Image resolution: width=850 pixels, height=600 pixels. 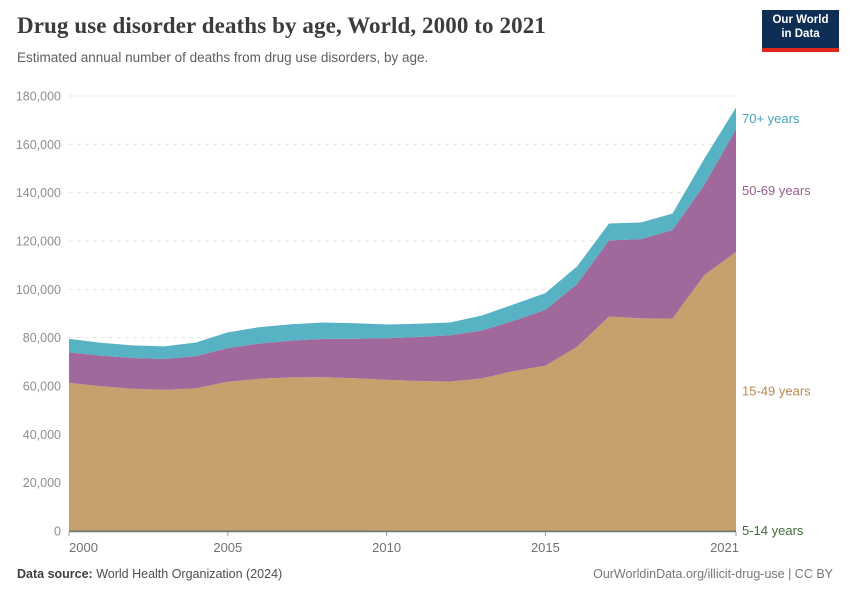 I want to click on owid-logo-line1: Our World, so click(x=800, y=20).